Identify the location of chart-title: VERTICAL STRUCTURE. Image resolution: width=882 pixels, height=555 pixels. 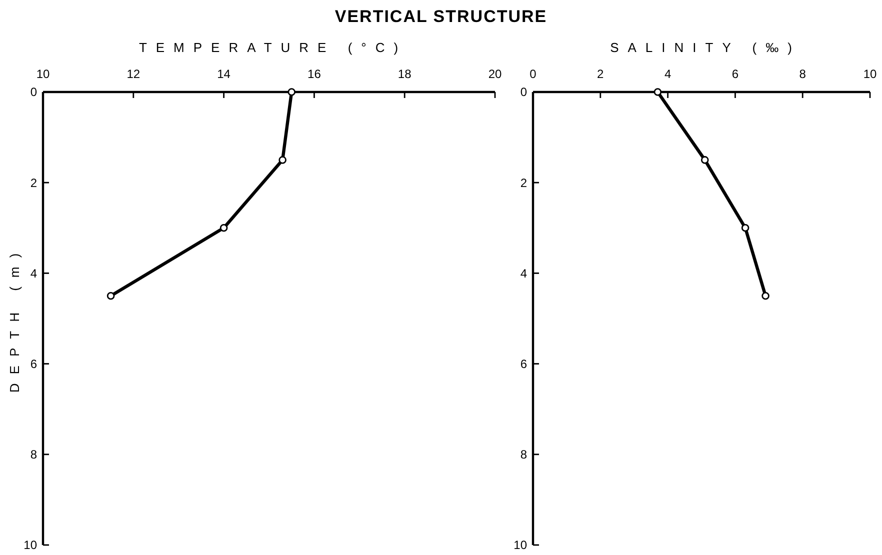
(441, 16).